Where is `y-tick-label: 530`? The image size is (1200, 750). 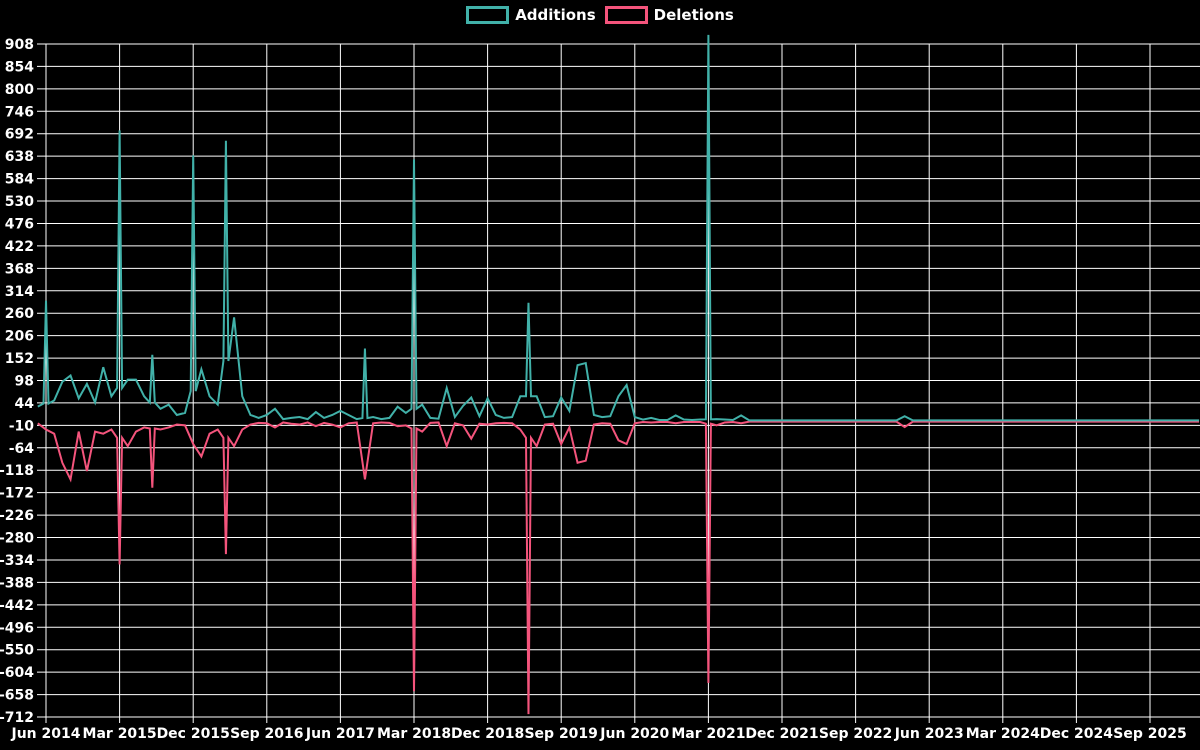
y-tick-label: 530 is located at coordinates (19, 202).